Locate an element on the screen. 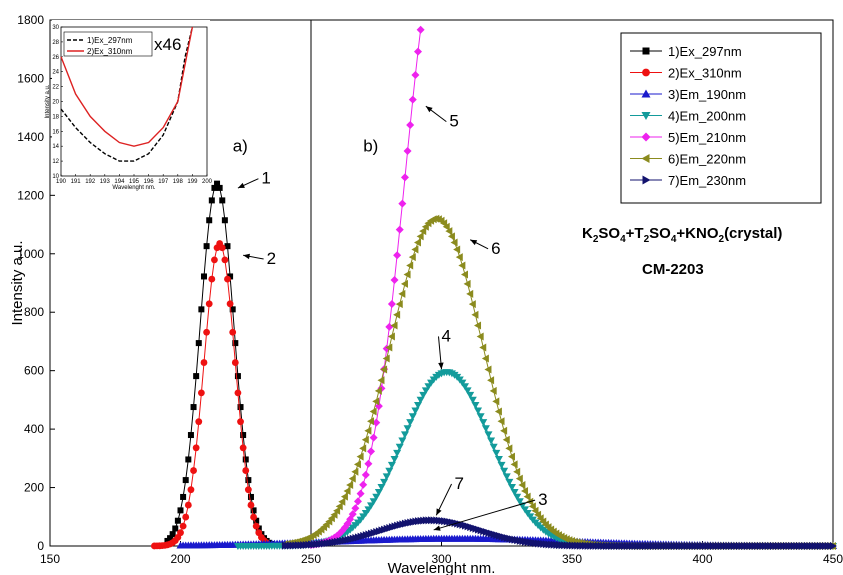 The image size is (843, 575). x-tick-label: 200 is located at coordinates (180, 559).